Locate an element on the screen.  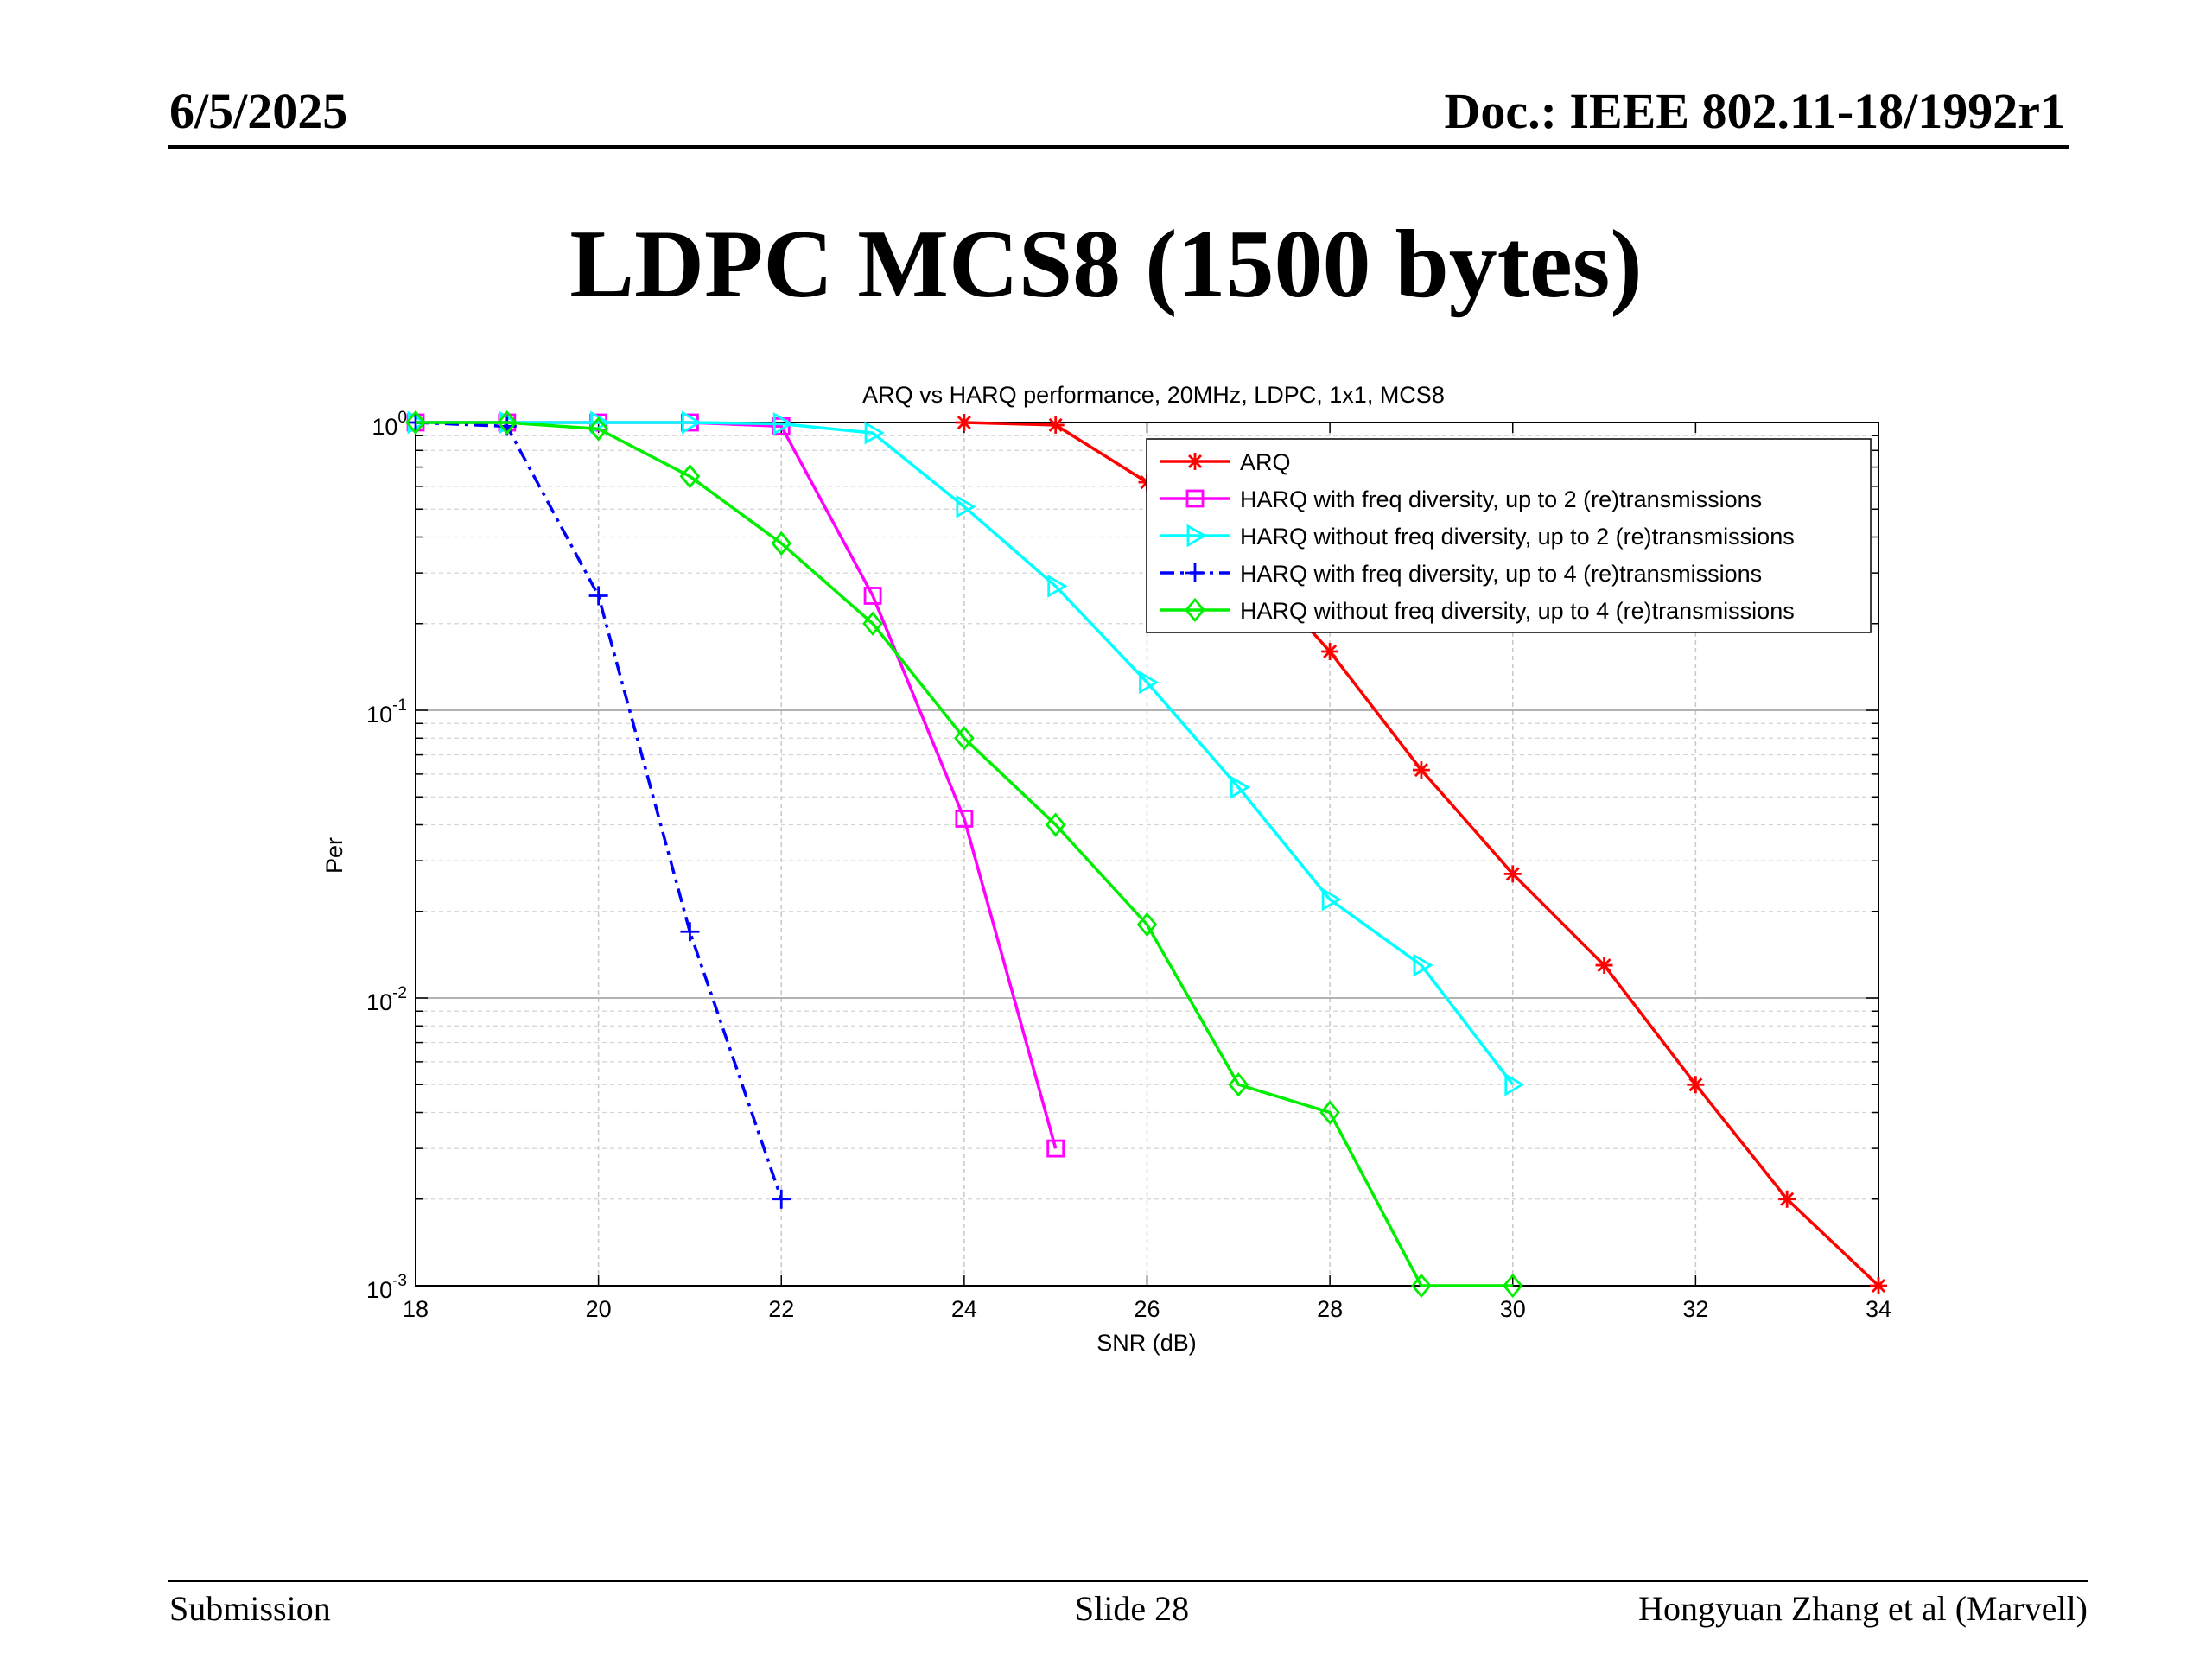
x-tick-label: 28 is located at coordinates (1330, 1309).